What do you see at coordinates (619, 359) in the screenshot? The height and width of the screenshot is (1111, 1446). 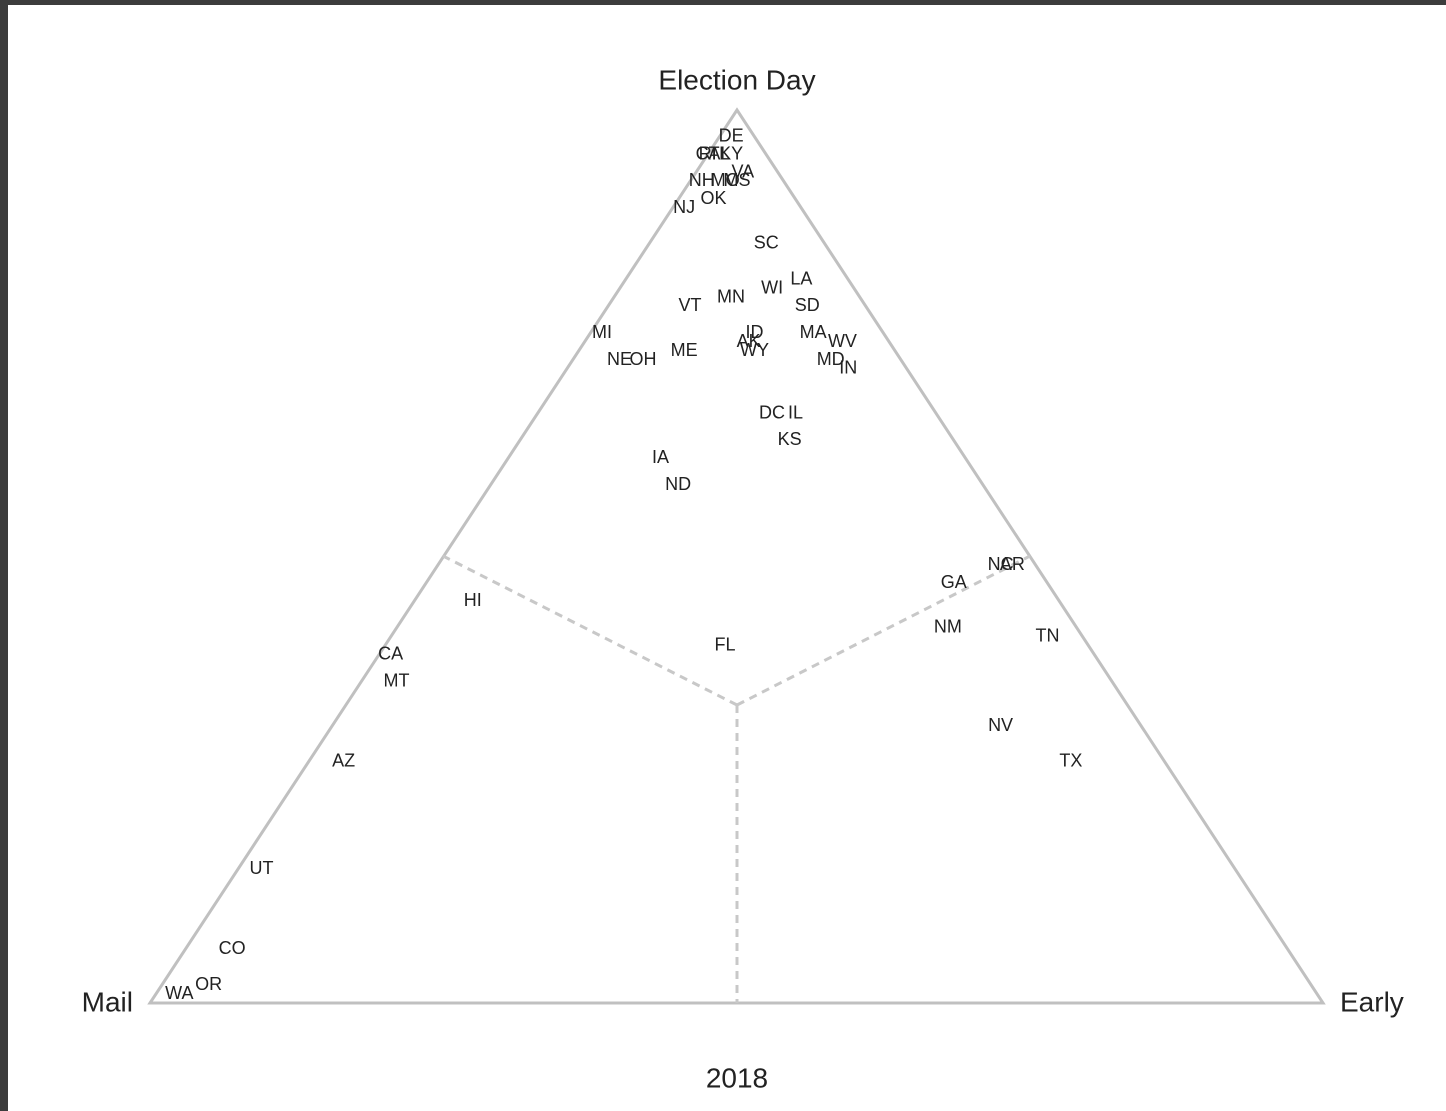 I see `state-label: NE` at bounding box center [619, 359].